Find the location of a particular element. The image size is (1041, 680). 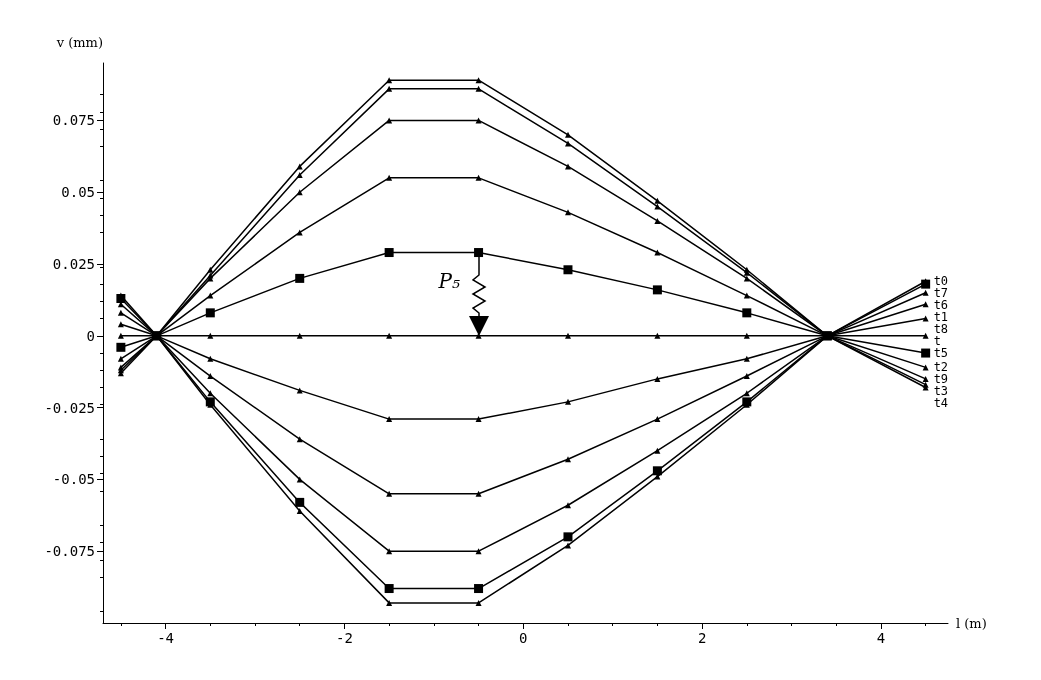

y-tick-label: 0.05 is located at coordinates (78, 192).